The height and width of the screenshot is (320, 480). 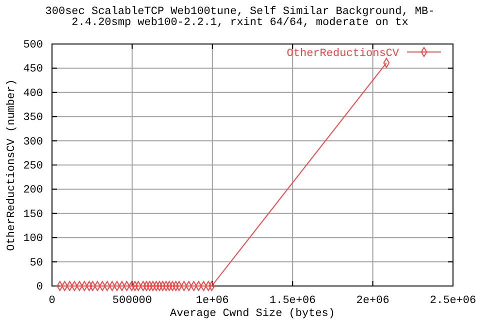 I want to click on y-tick-label: 0, so click(x=39, y=288).